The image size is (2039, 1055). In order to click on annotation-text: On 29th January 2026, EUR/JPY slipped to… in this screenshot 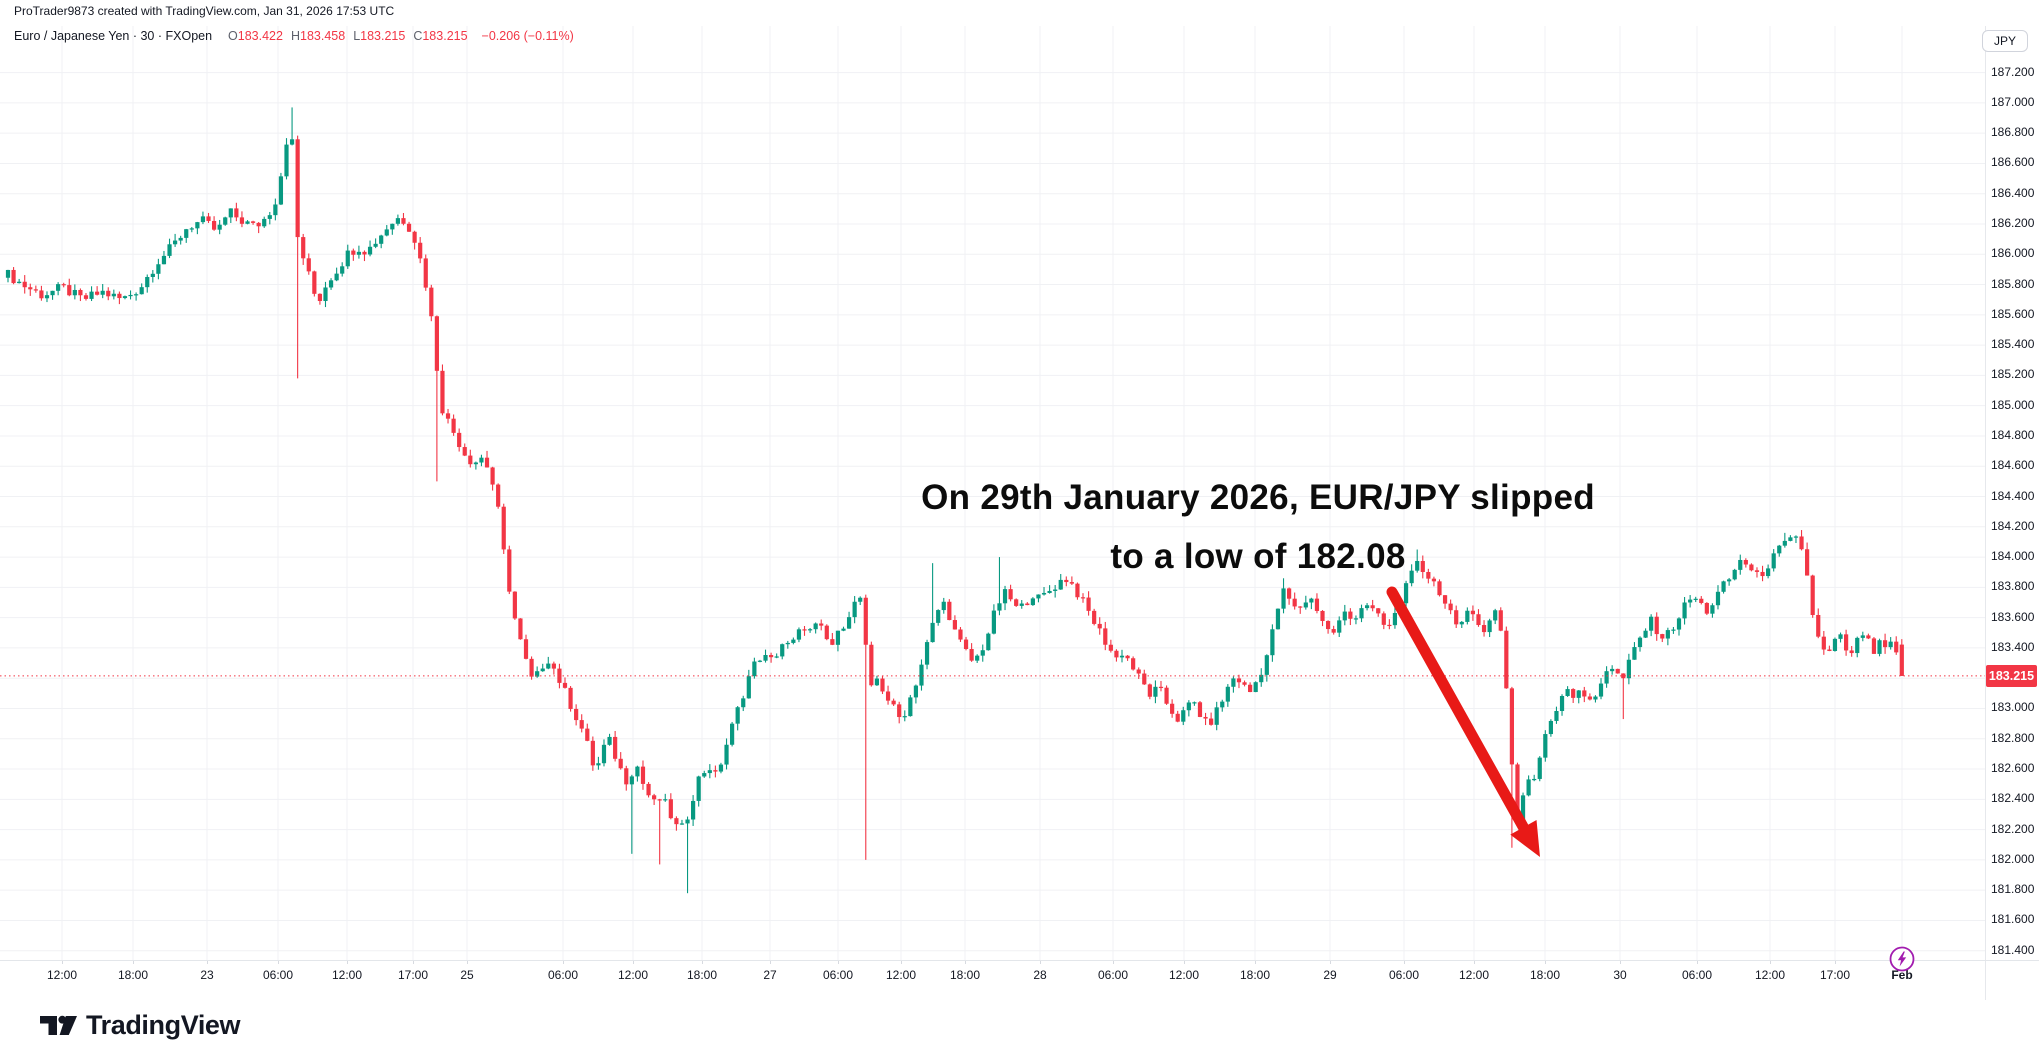, I will do `click(1258, 527)`.